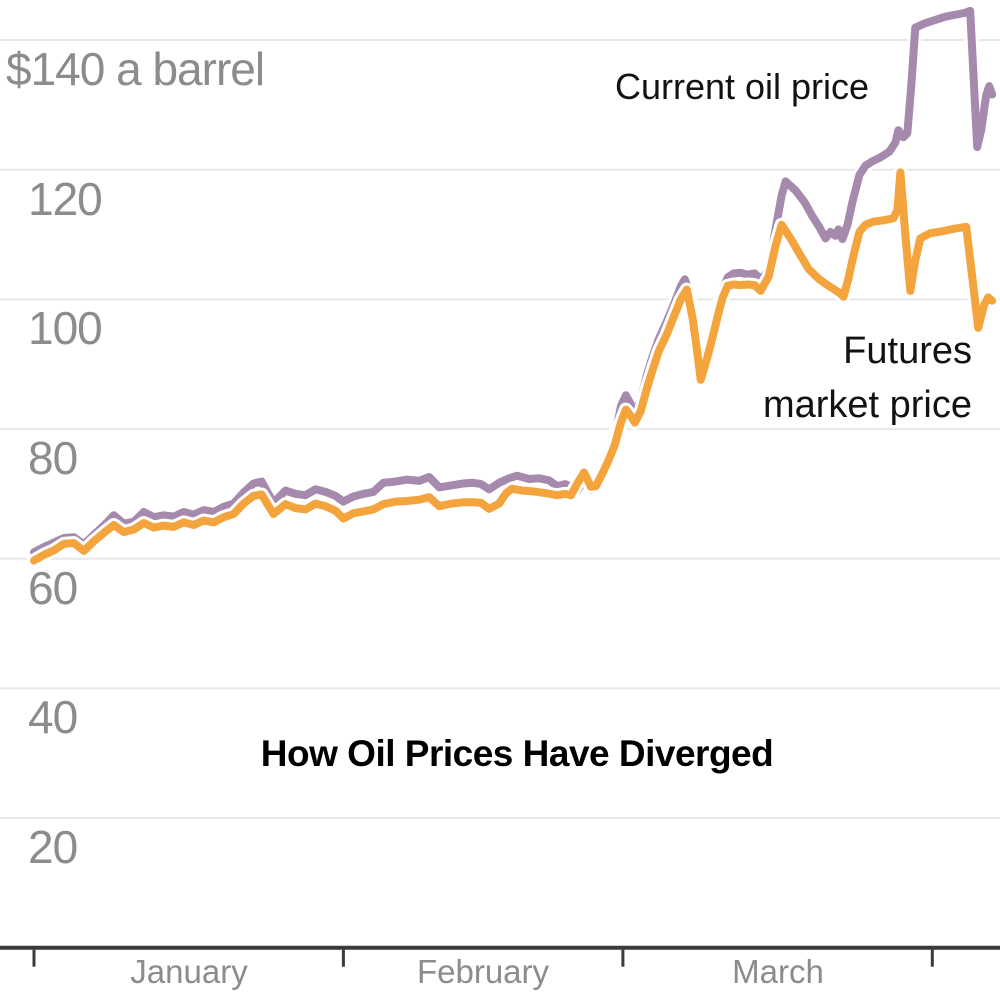 Image resolution: width=1000 pixels, height=1000 pixels. Describe the element at coordinates (135, 69) in the screenshot. I see `y-axis-label-140: $140 a barrel` at that location.